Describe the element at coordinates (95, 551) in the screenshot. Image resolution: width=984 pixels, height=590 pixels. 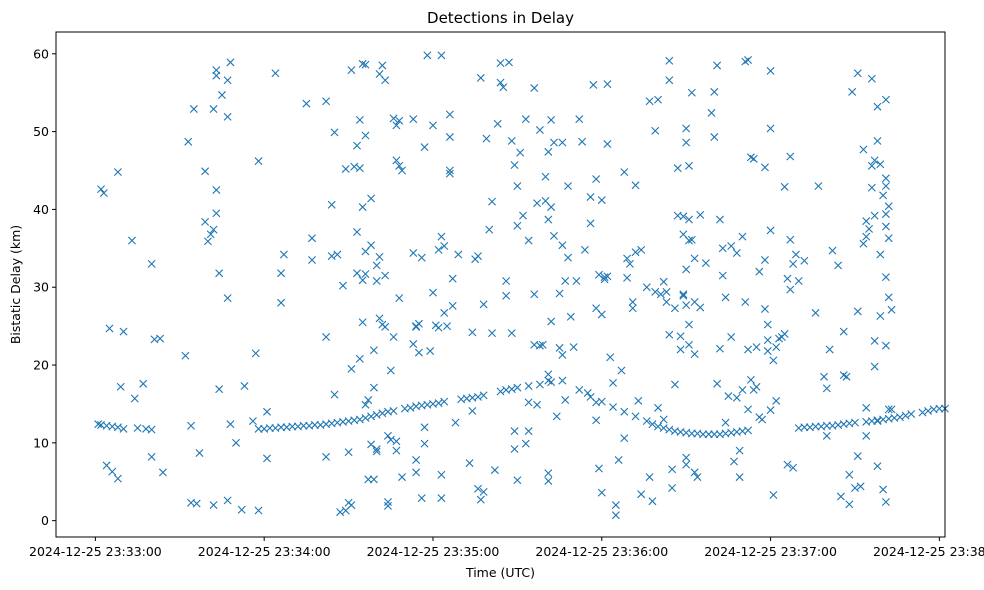
I see `x-tick-label: 2024-12-25 23:33:00` at that location.